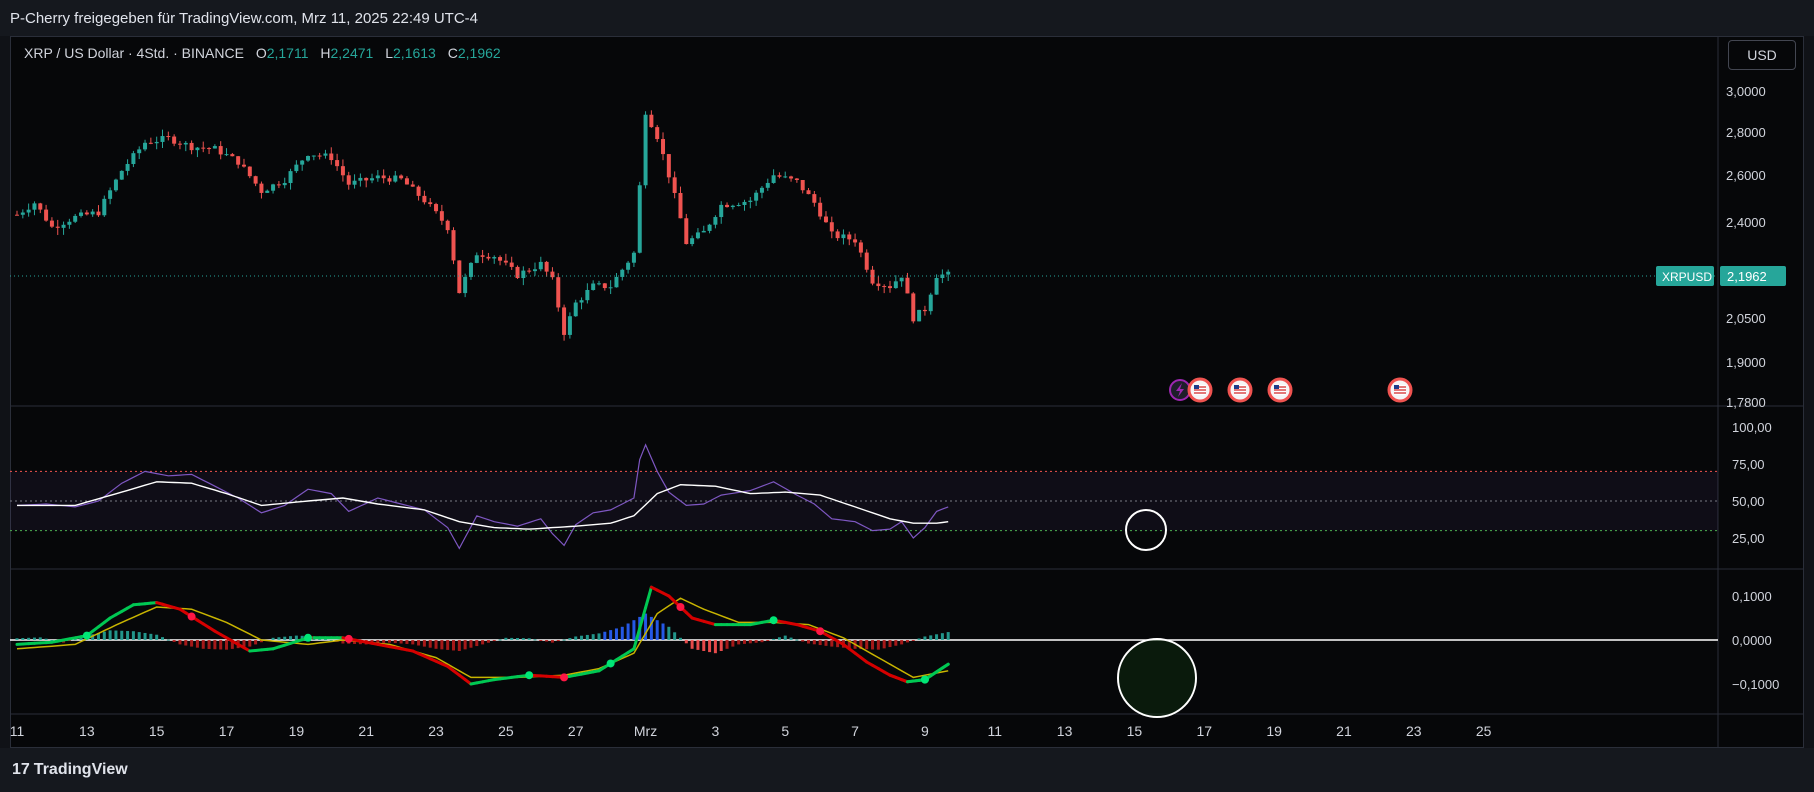 This screenshot has height=792, width=1814. I want to click on us-flag-icon, so click(1240, 390).